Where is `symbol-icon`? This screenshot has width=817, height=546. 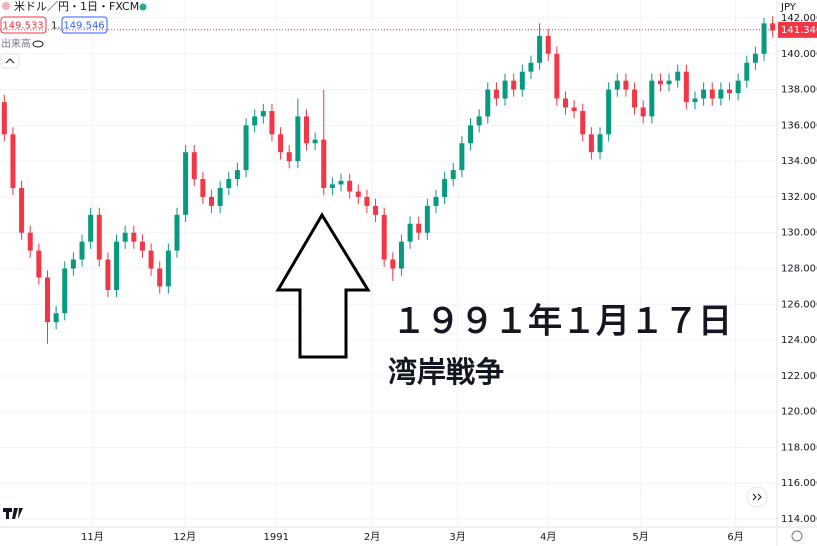
symbol-icon is located at coordinates (6, 6).